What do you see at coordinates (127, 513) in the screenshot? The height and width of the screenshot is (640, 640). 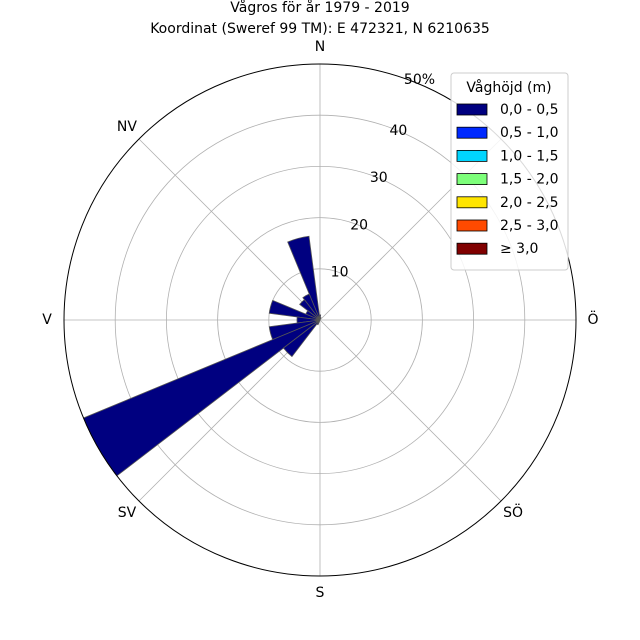 I see `direction-label: SV` at bounding box center [127, 513].